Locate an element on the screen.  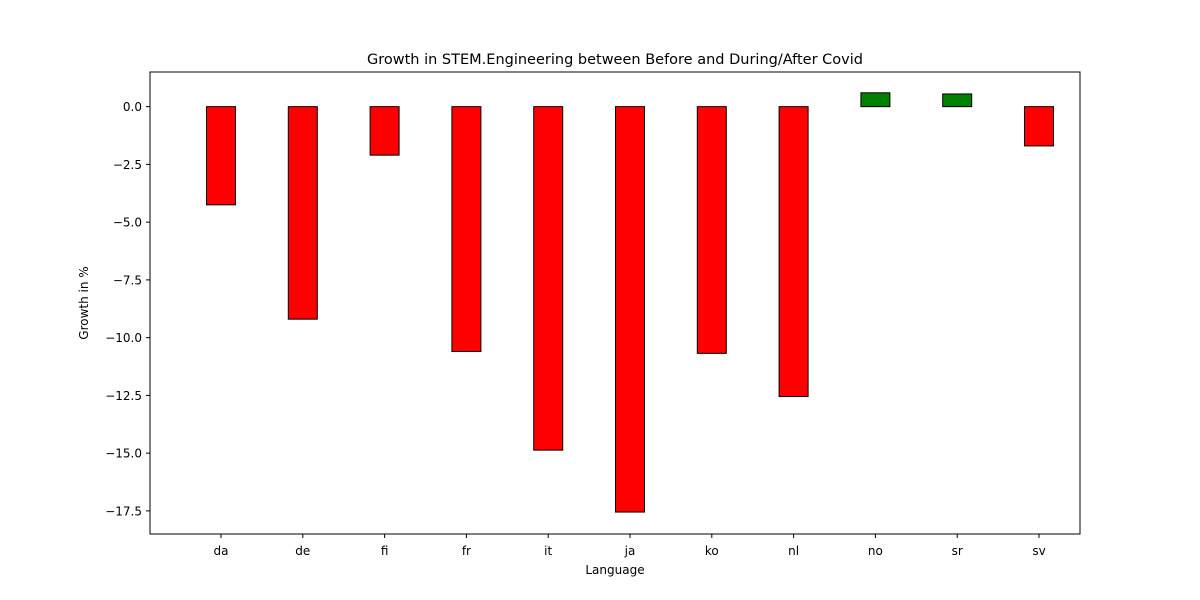
bar-ja is located at coordinates (630, 309).